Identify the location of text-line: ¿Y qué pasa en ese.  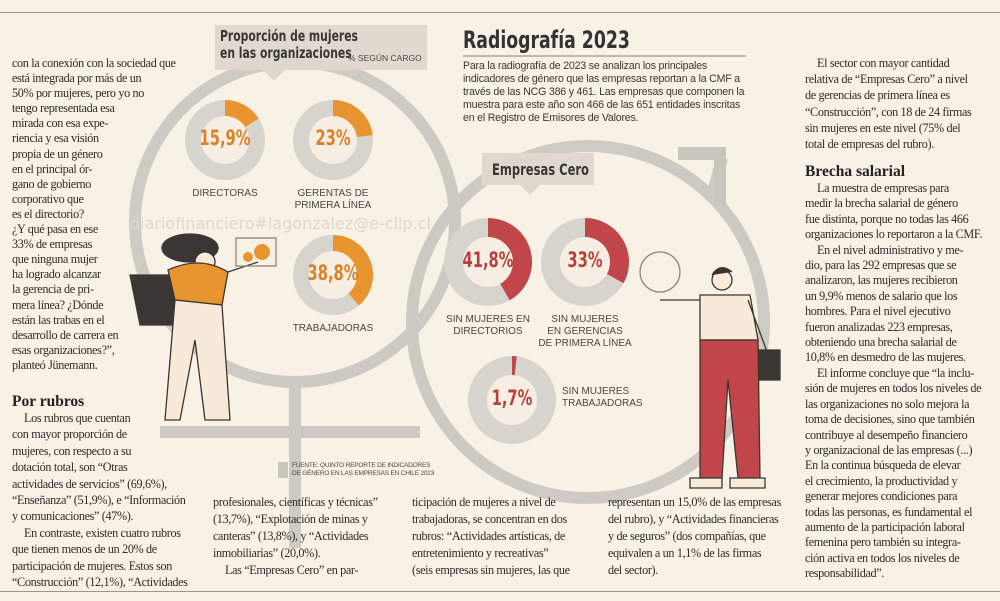
(55, 229).